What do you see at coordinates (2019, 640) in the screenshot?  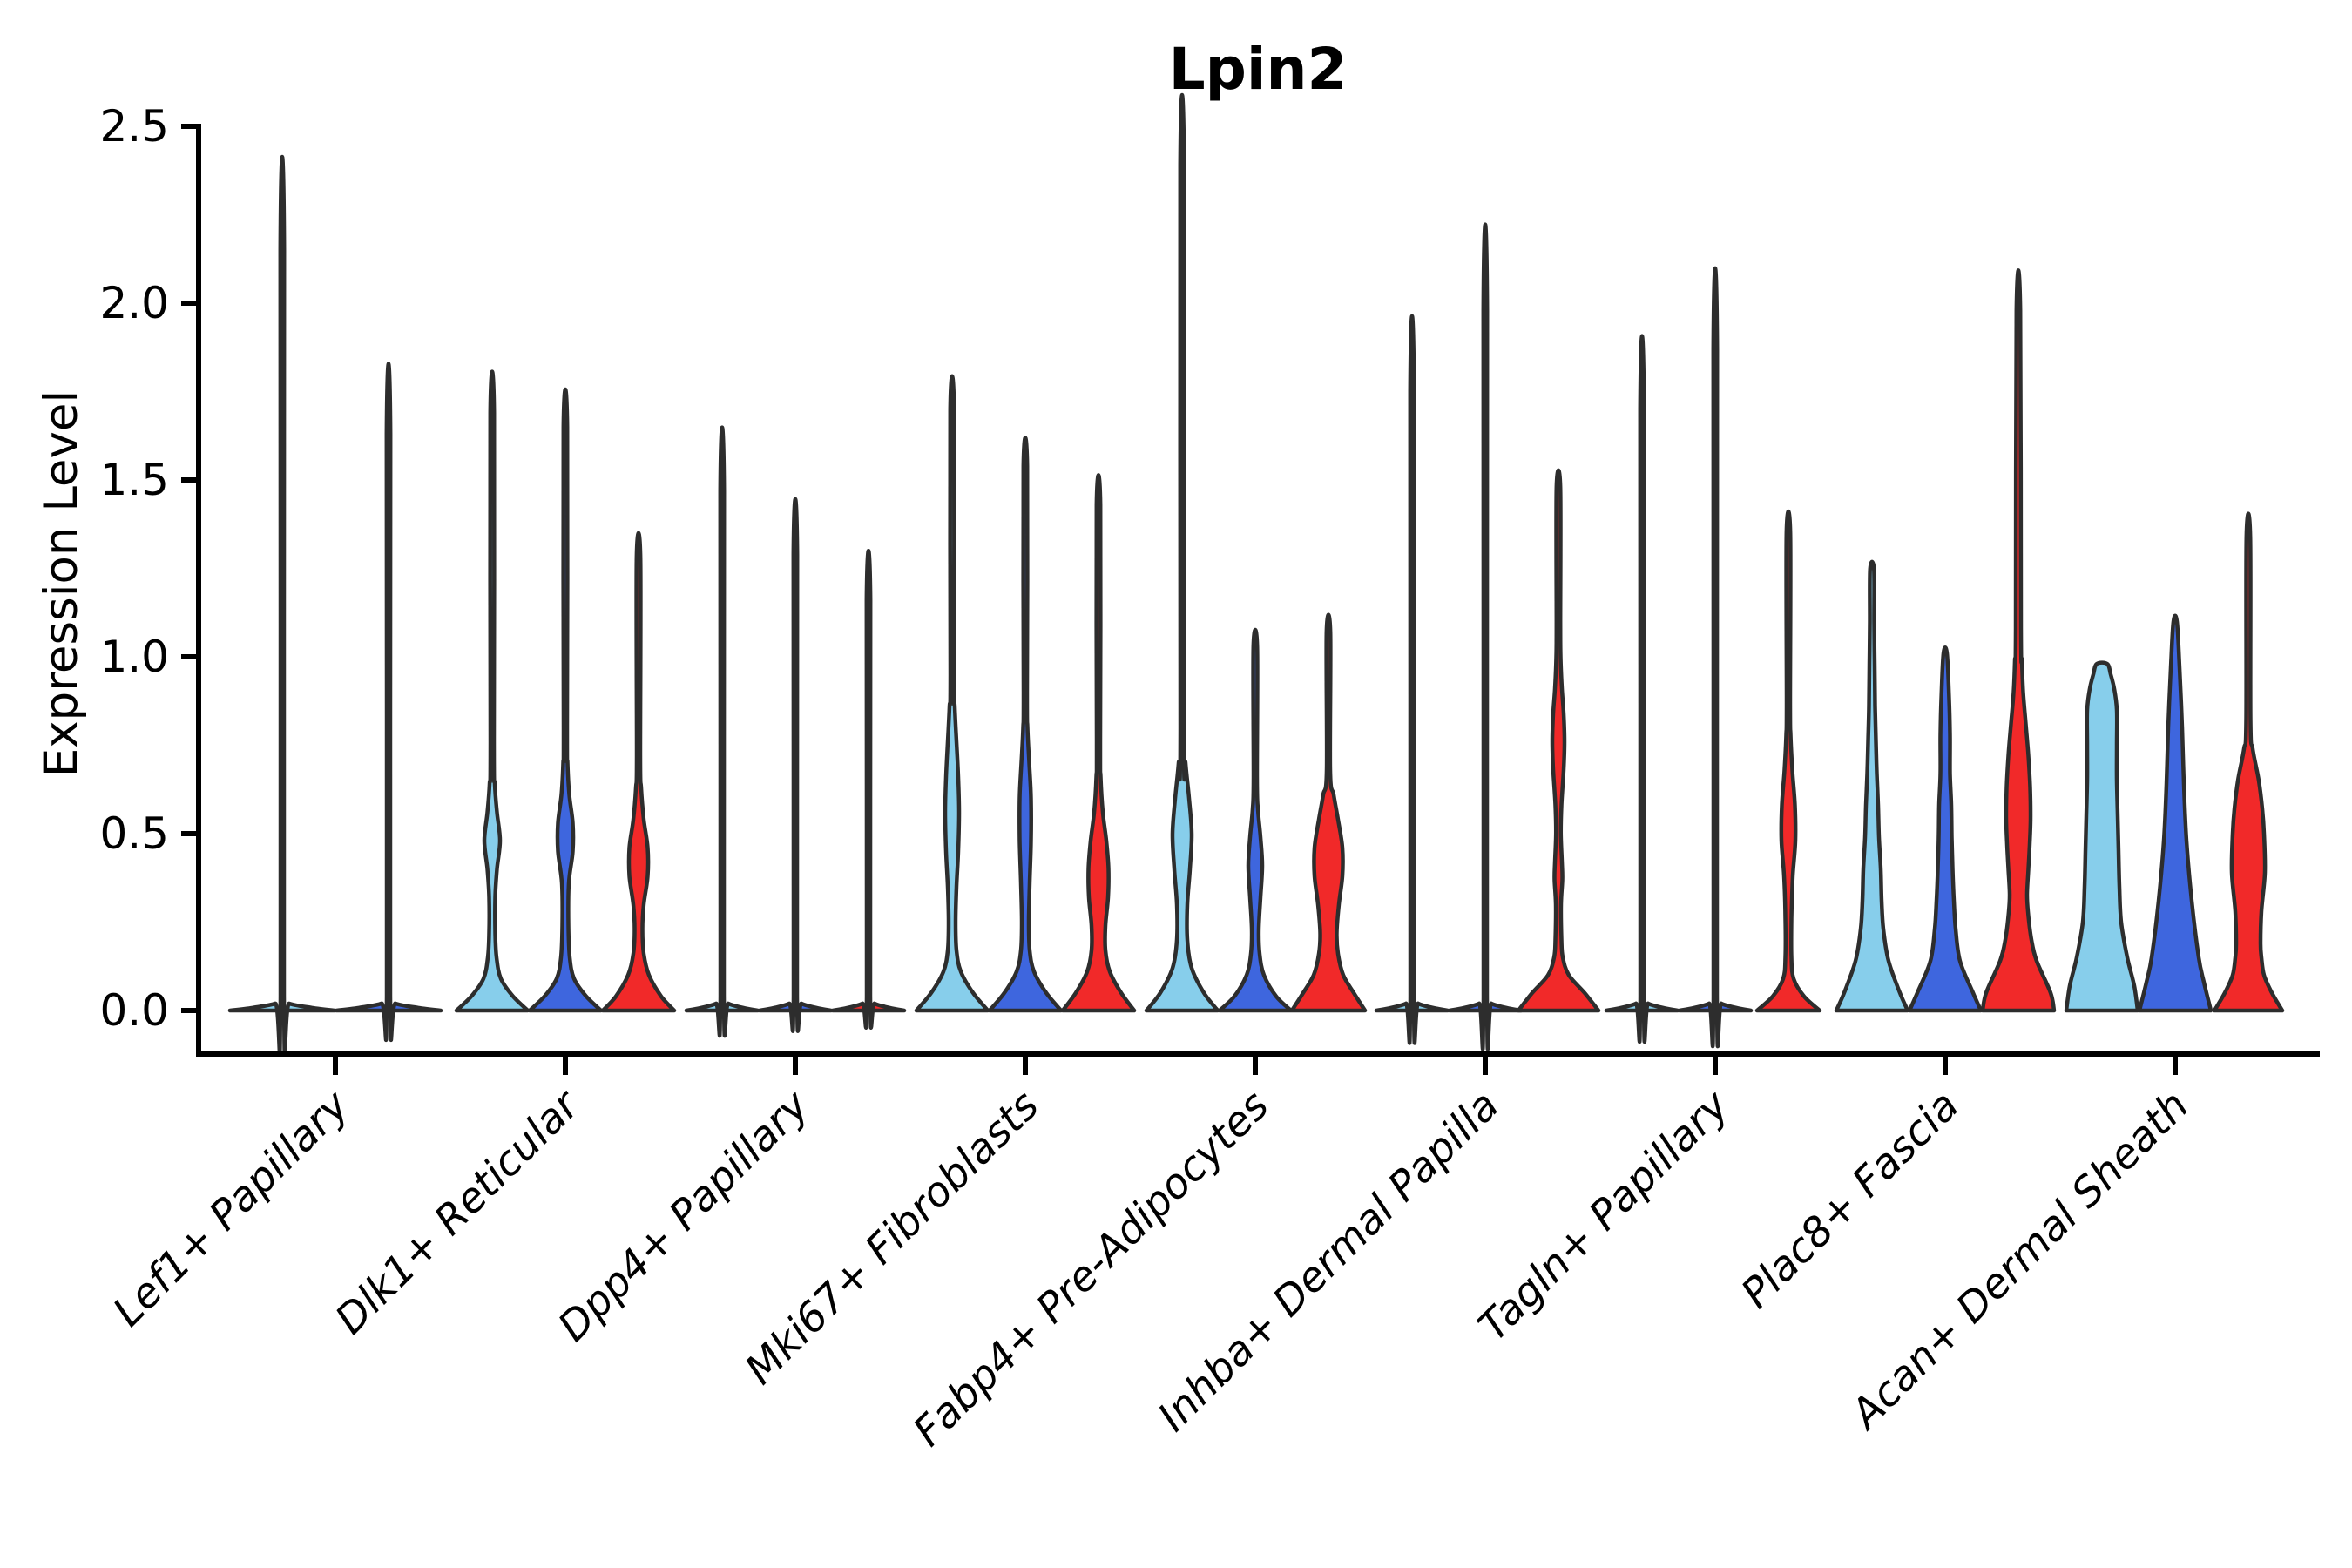 I see `violin-7-s2` at bounding box center [2019, 640].